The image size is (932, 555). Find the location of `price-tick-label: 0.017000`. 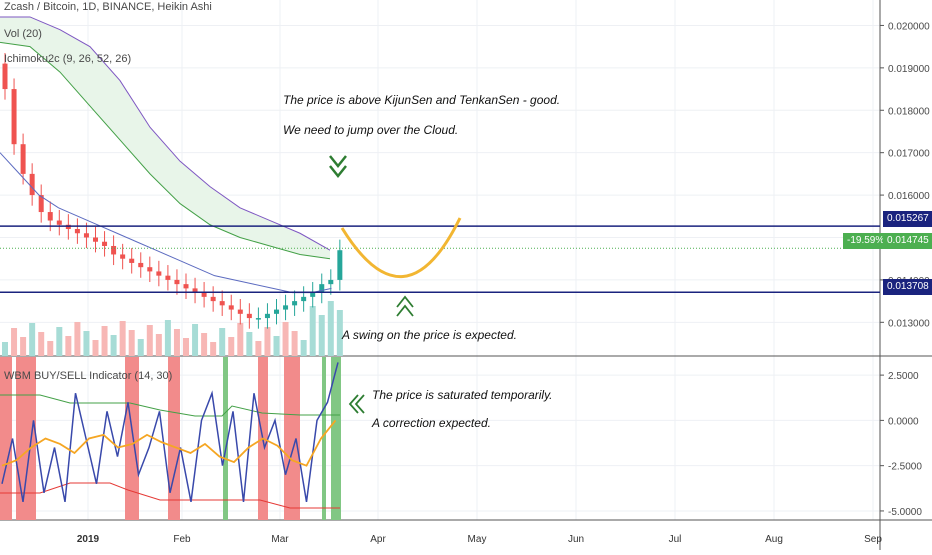

price-tick-label: 0.017000 is located at coordinates (909, 154).